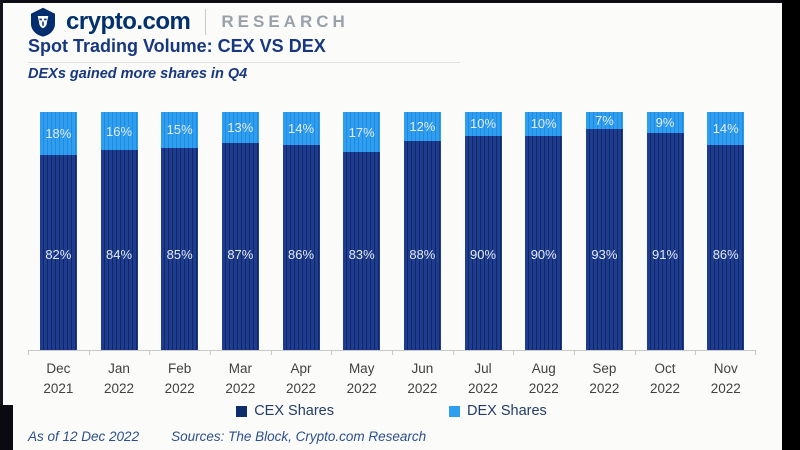 Image resolution: width=800 pixels, height=450 pixels. What do you see at coordinates (294, 411) in the screenshot?
I see `legend-label: CEX Shares` at bounding box center [294, 411].